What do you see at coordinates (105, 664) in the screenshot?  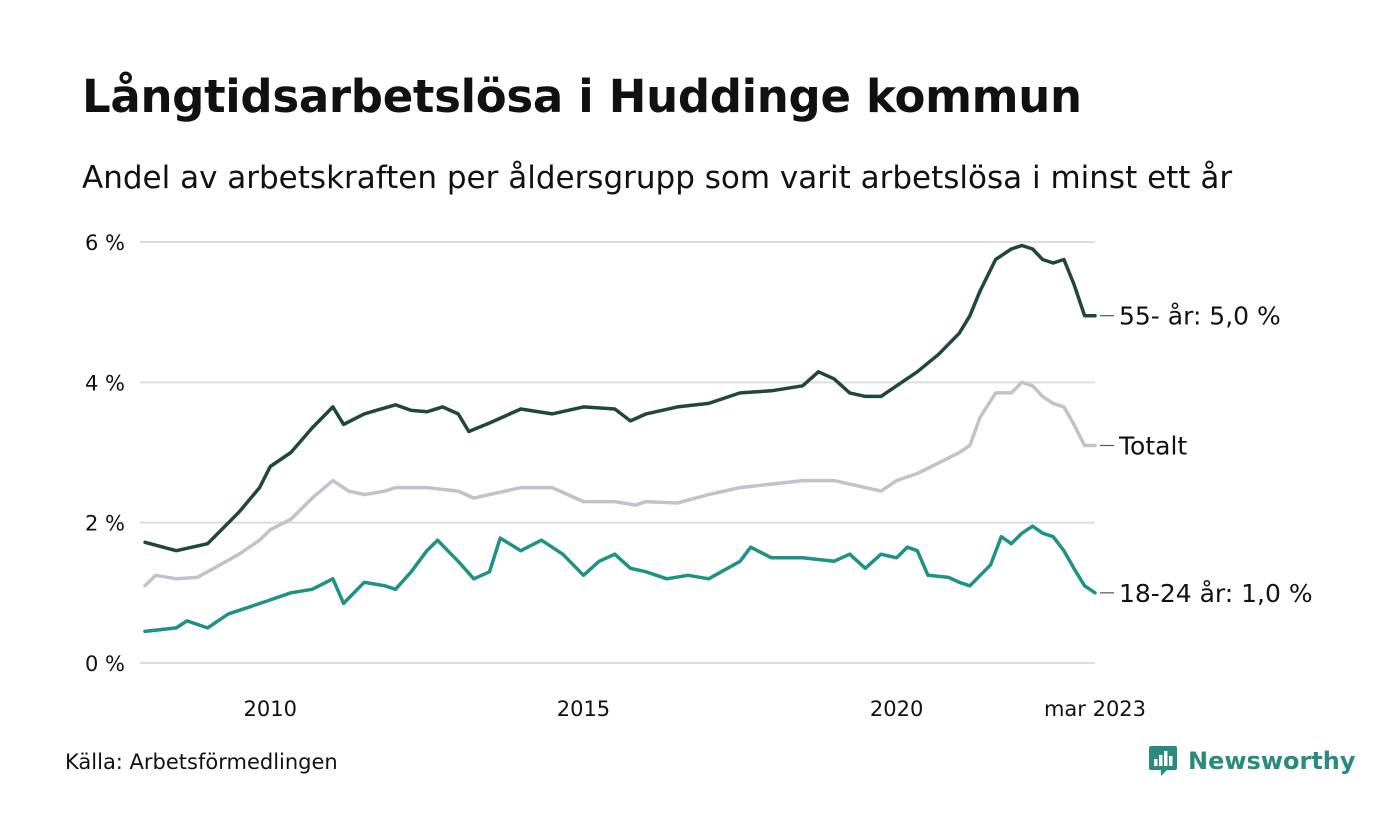 I see `y-tick-label: 0 %` at bounding box center [105, 664].